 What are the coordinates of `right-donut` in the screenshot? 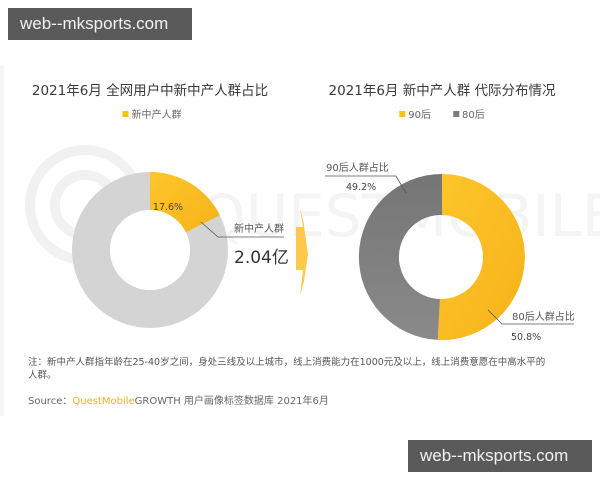 It's located at (441, 256).